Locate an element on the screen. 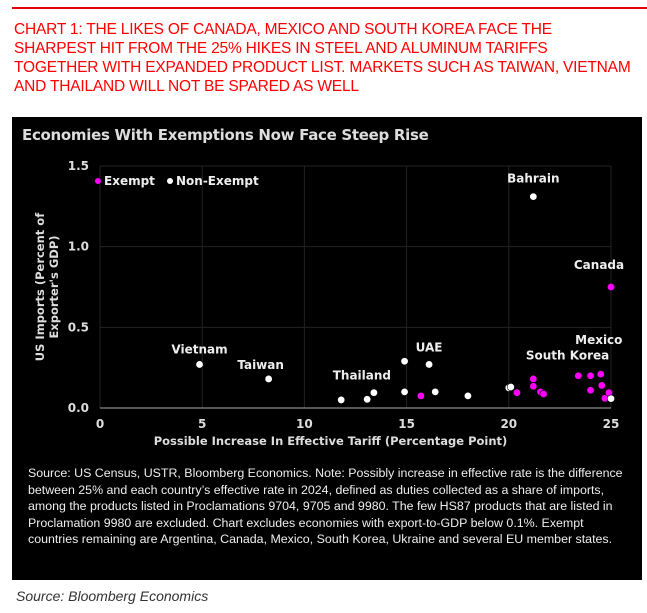 This screenshot has height=613, width=647. top-rule is located at coordinates (329, 8).